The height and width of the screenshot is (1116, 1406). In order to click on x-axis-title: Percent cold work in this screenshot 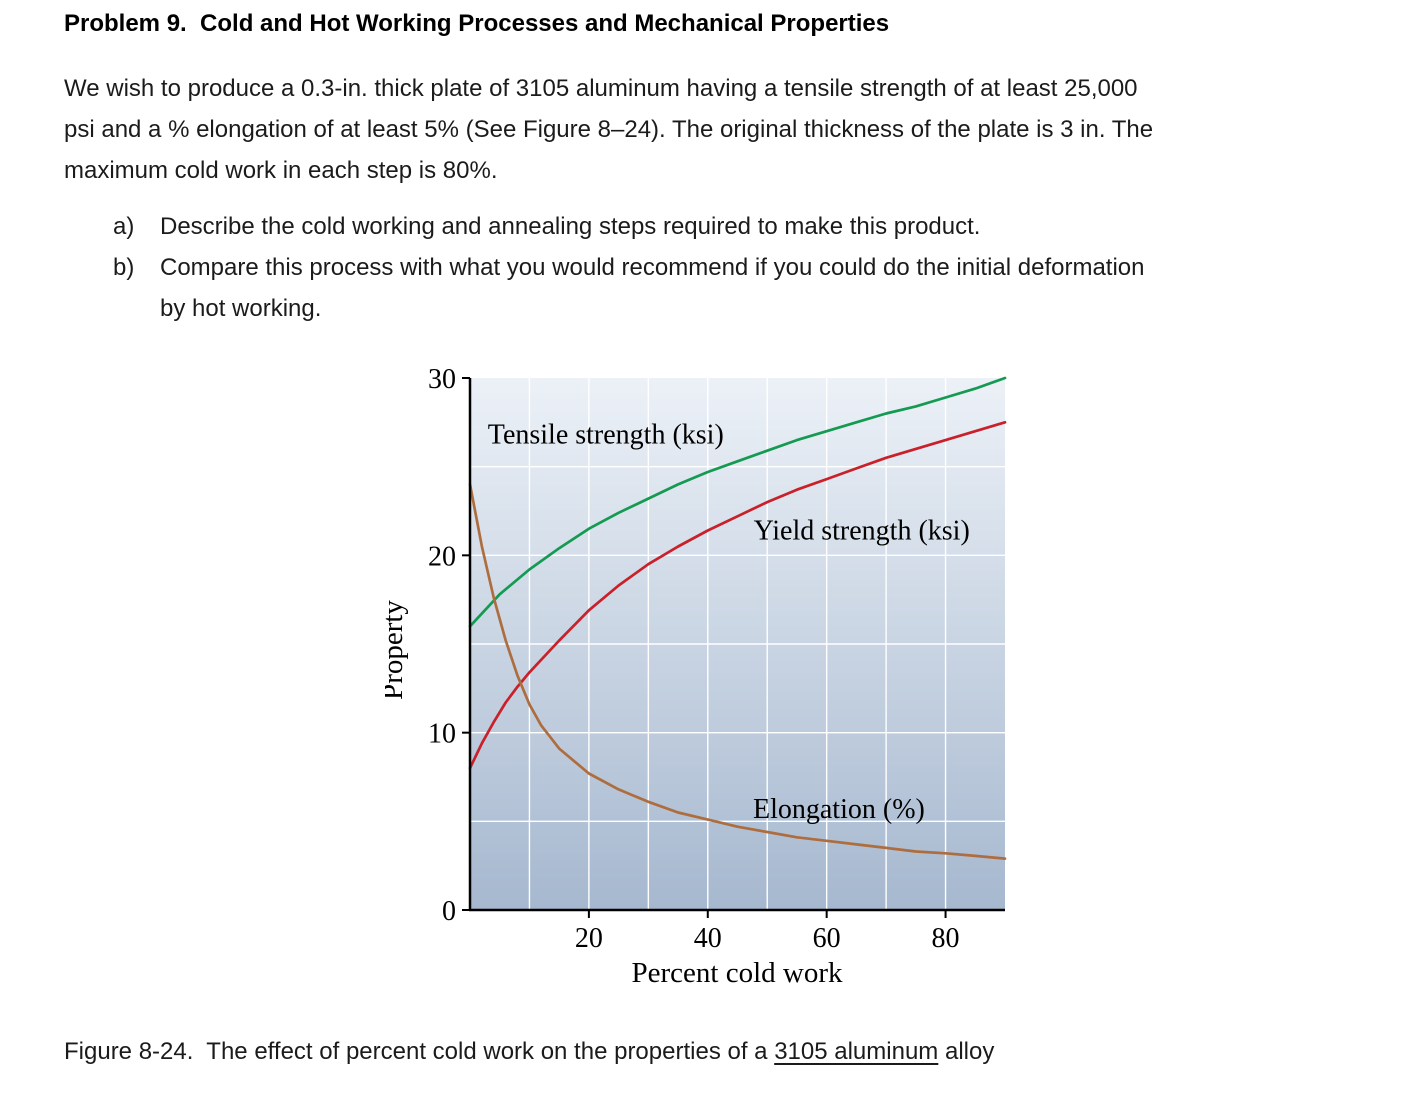, I will do `click(737, 973)`.